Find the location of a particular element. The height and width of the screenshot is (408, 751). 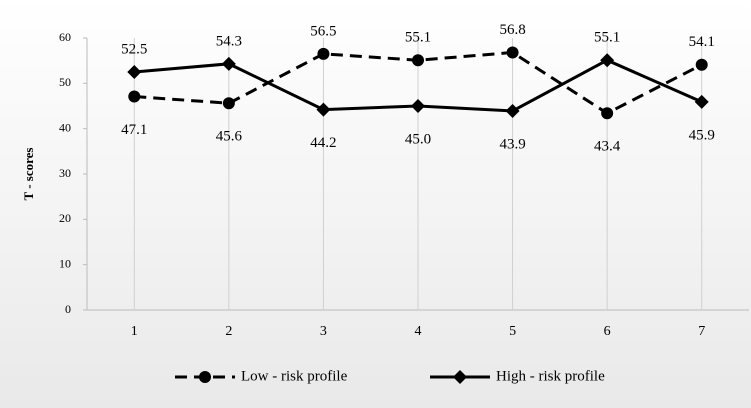

x-tick-label: 7 is located at coordinates (701, 331).